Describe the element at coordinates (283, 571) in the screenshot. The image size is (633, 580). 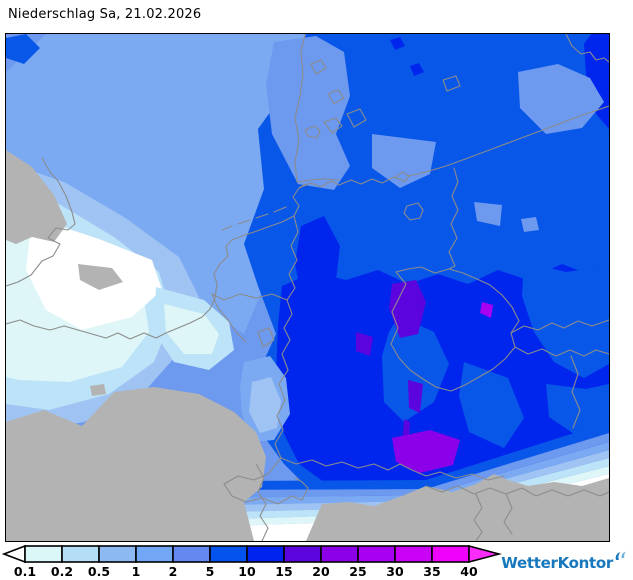
I see `legend-tick-label: 15` at that location.